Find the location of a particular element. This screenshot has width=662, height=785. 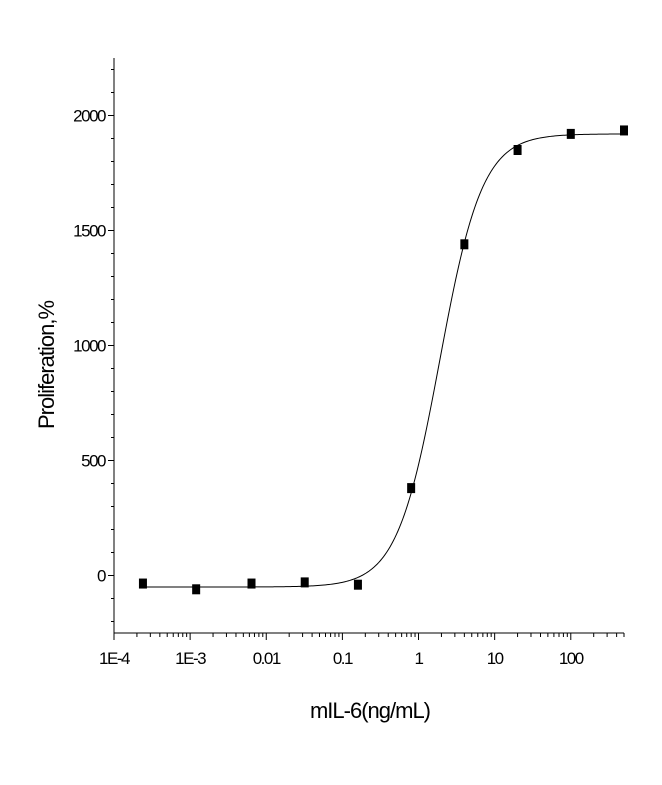

y-axis-title: Proliferation,% is located at coordinates (46, 365).